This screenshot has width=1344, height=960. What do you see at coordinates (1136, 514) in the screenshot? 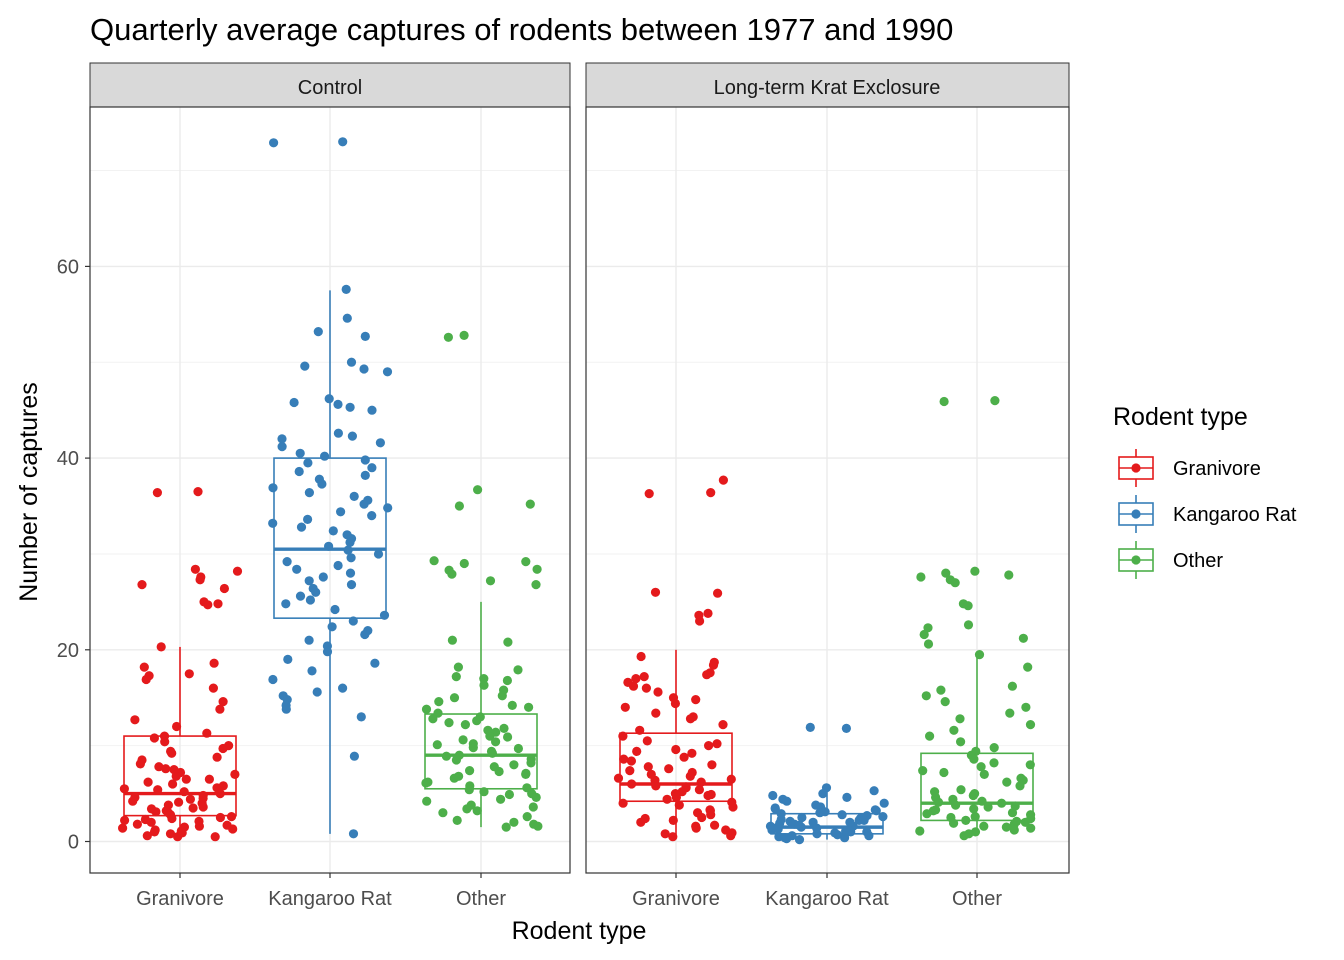
I see `legend-key-kangaroo-rat` at bounding box center [1136, 514].